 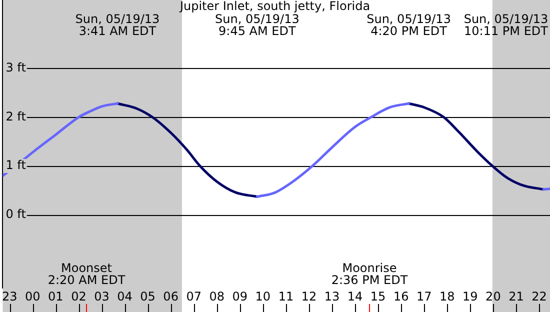 What do you see at coordinates (470, 296) in the screenshot?
I see `x-tick-label: 19` at bounding box center [470, 296].